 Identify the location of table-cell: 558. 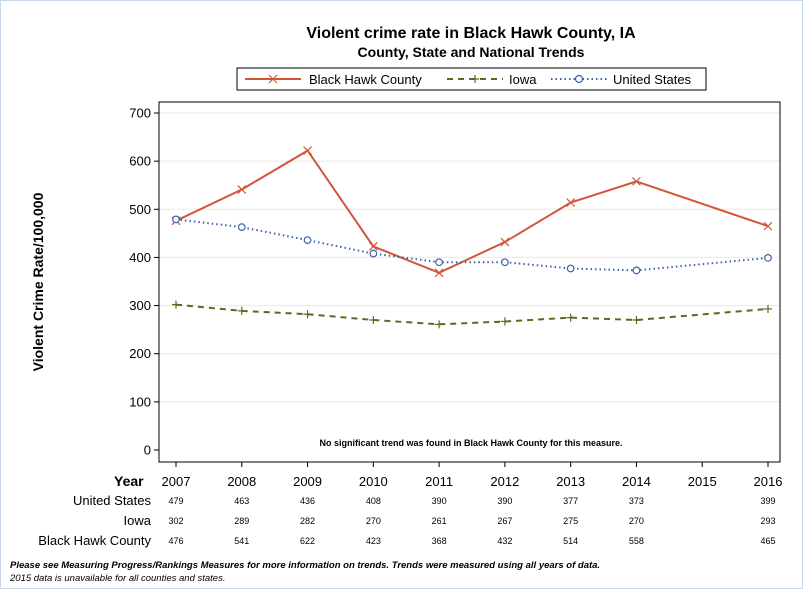
(636, 541).